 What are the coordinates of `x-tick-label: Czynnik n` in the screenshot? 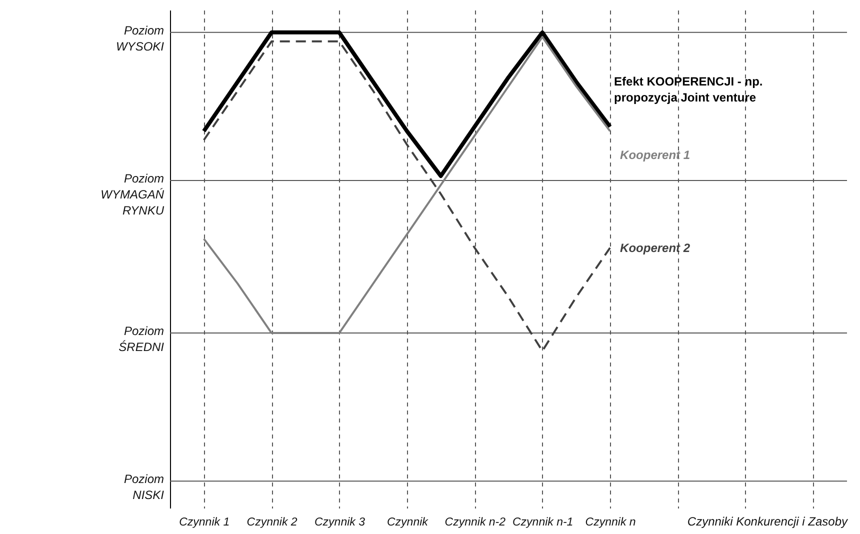 It's located at (610, 522).